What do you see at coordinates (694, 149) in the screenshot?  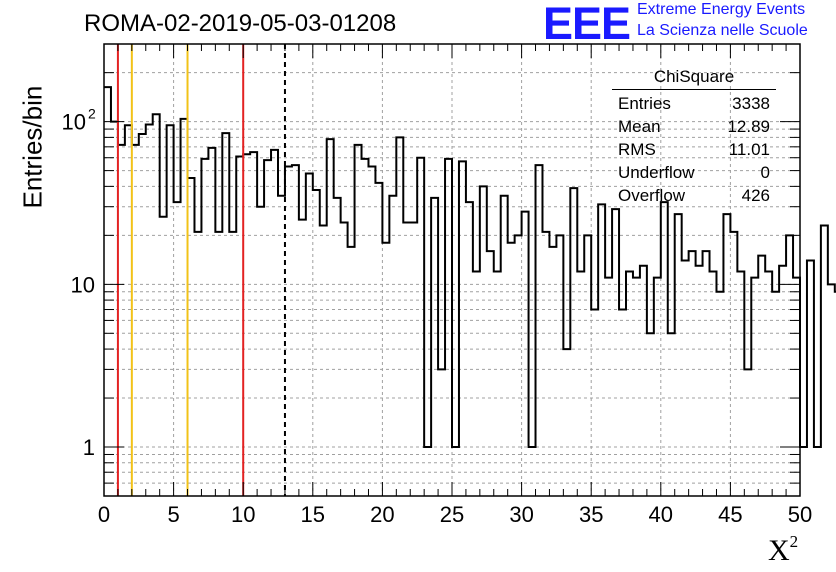 I see `stats-row-rms: RMS 11.01` at bounding box center [694, 149].